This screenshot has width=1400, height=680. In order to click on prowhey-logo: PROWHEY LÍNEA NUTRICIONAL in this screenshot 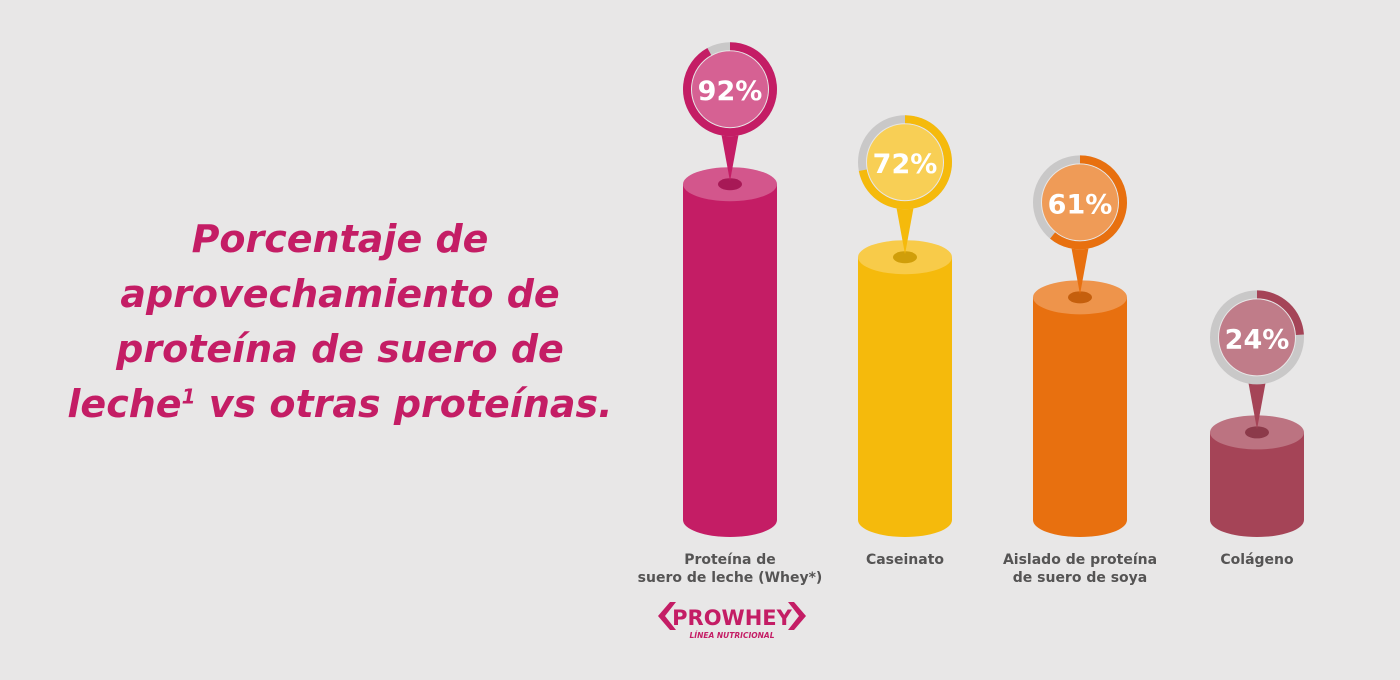, I will do `click(732, 621)`.